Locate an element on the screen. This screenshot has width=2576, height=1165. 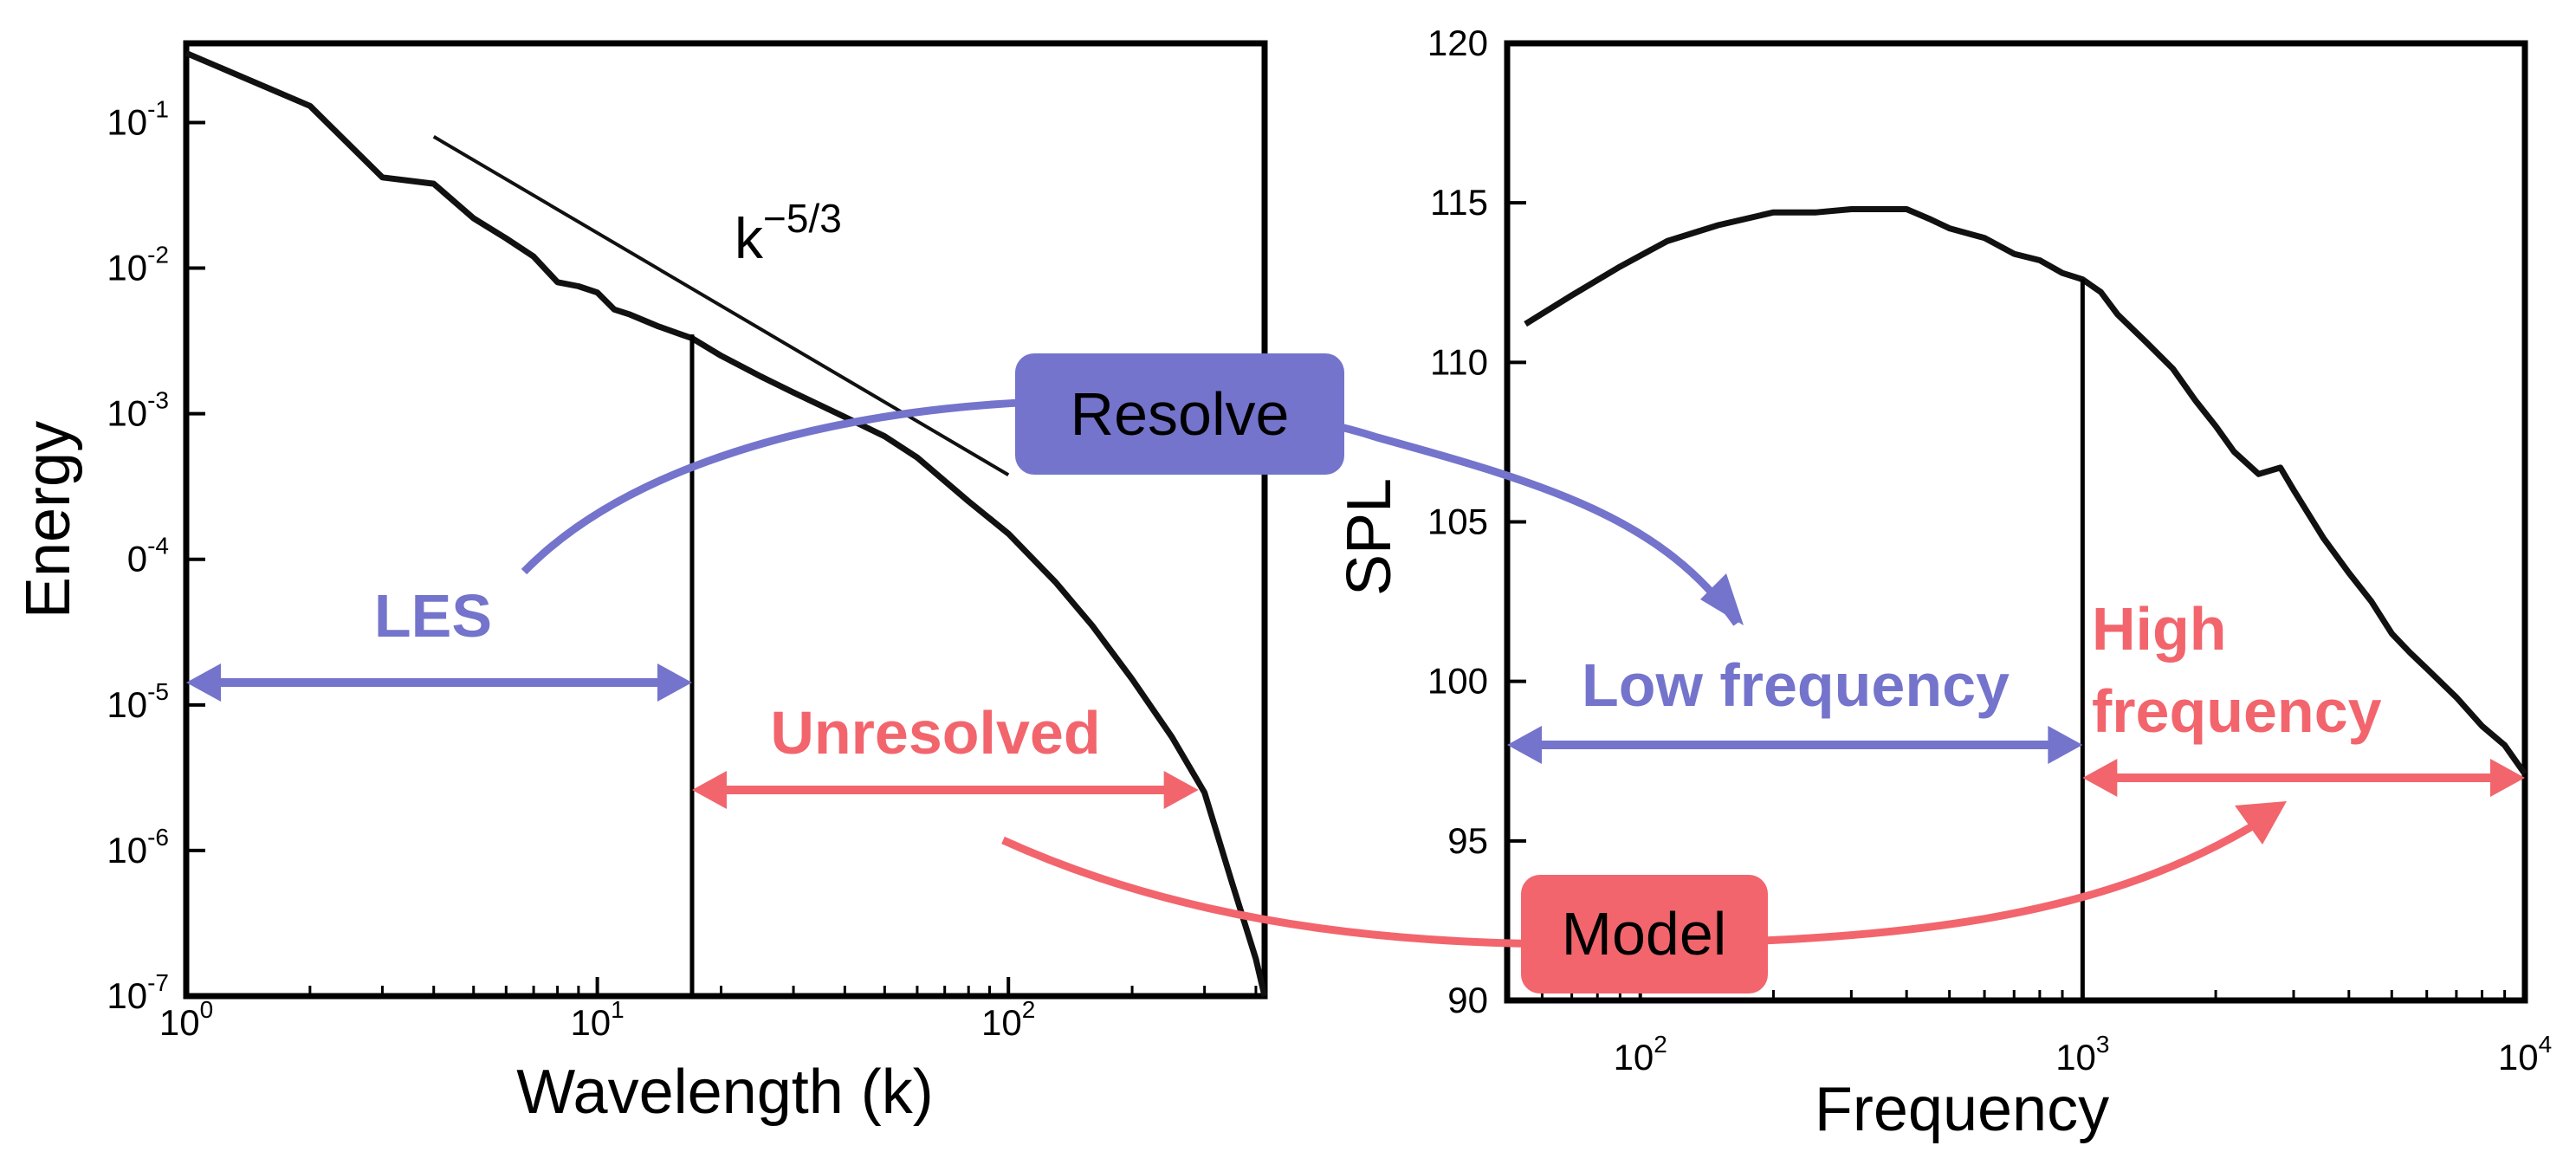
left-y-tick-label-3: 0-4 is located at coordinates (148, 556).